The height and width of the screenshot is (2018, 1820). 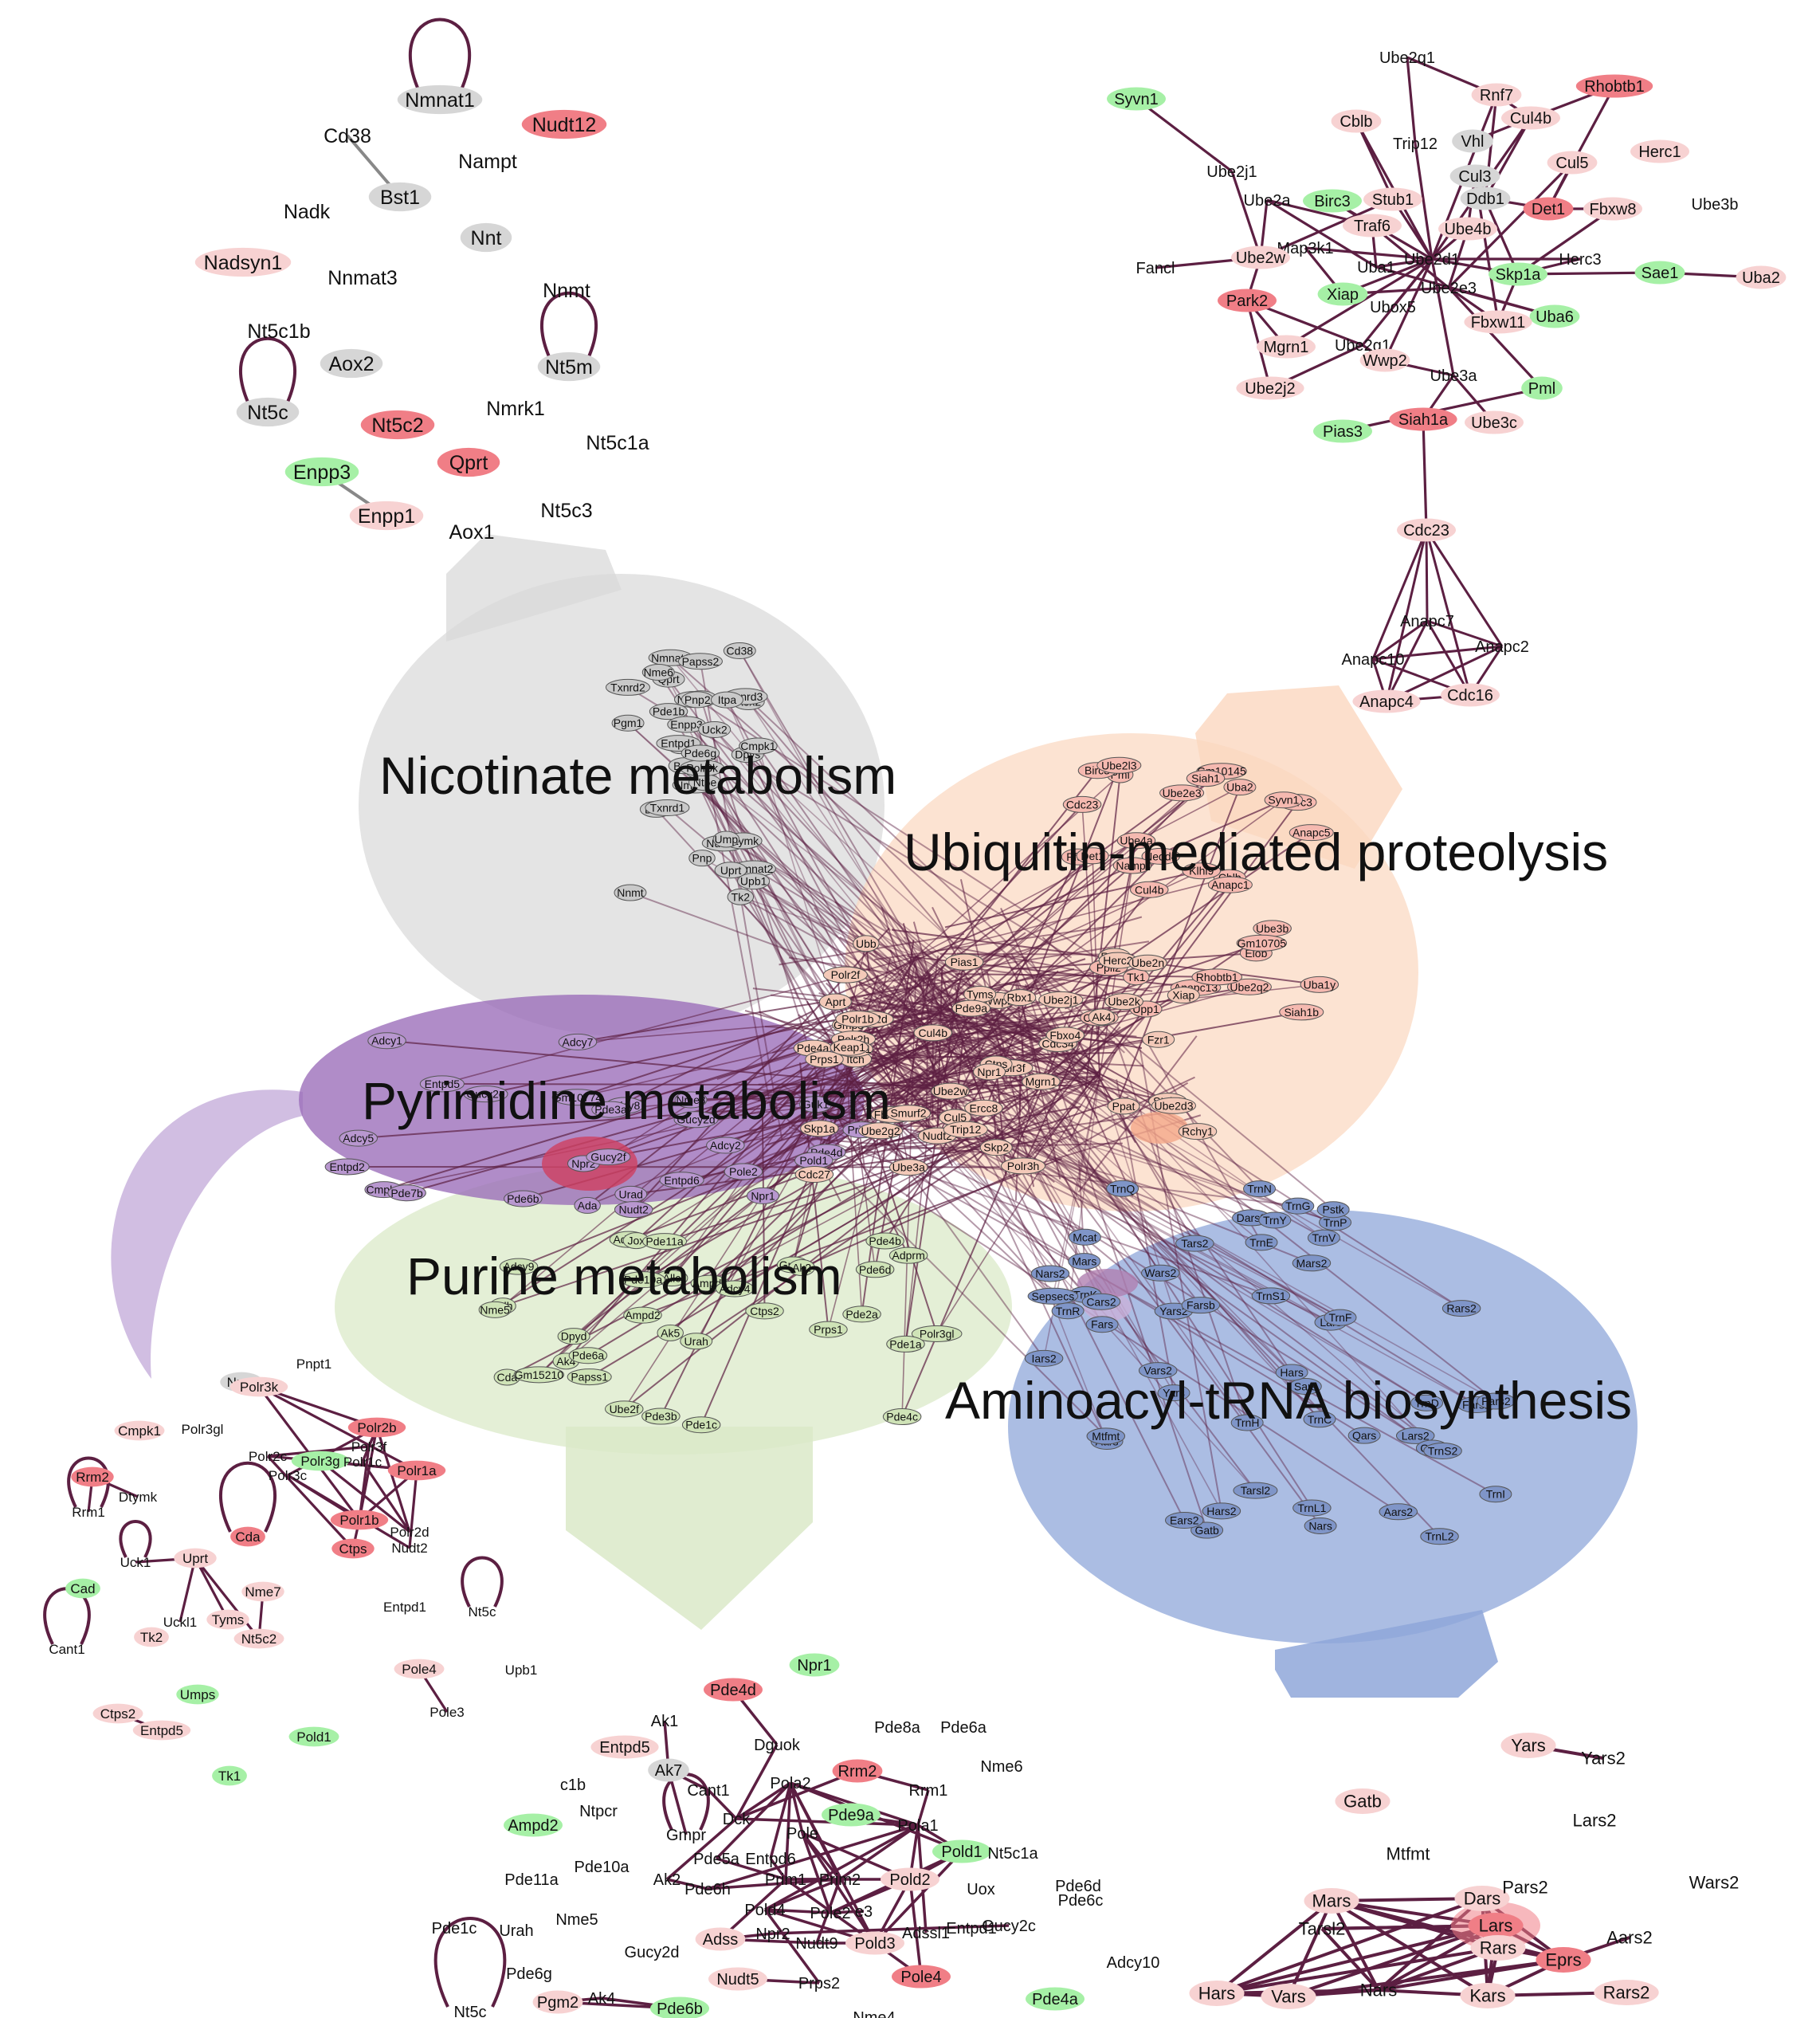 I want to click on node-polr3gl: Polr3gl, so click(x=203, y=1429).